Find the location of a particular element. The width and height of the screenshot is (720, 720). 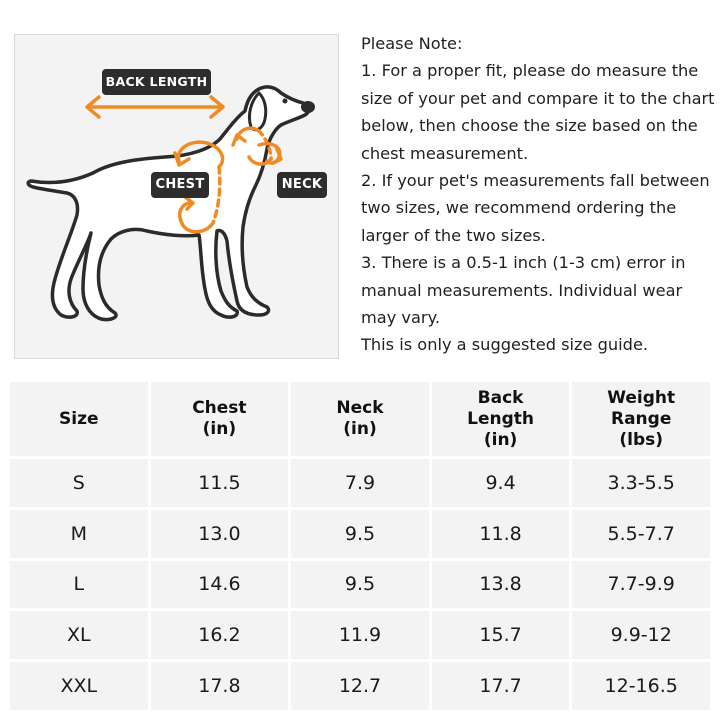

table-row: XXL 17.8 12.7 17.7 12-16.5 is located at coordinates (360, 686).